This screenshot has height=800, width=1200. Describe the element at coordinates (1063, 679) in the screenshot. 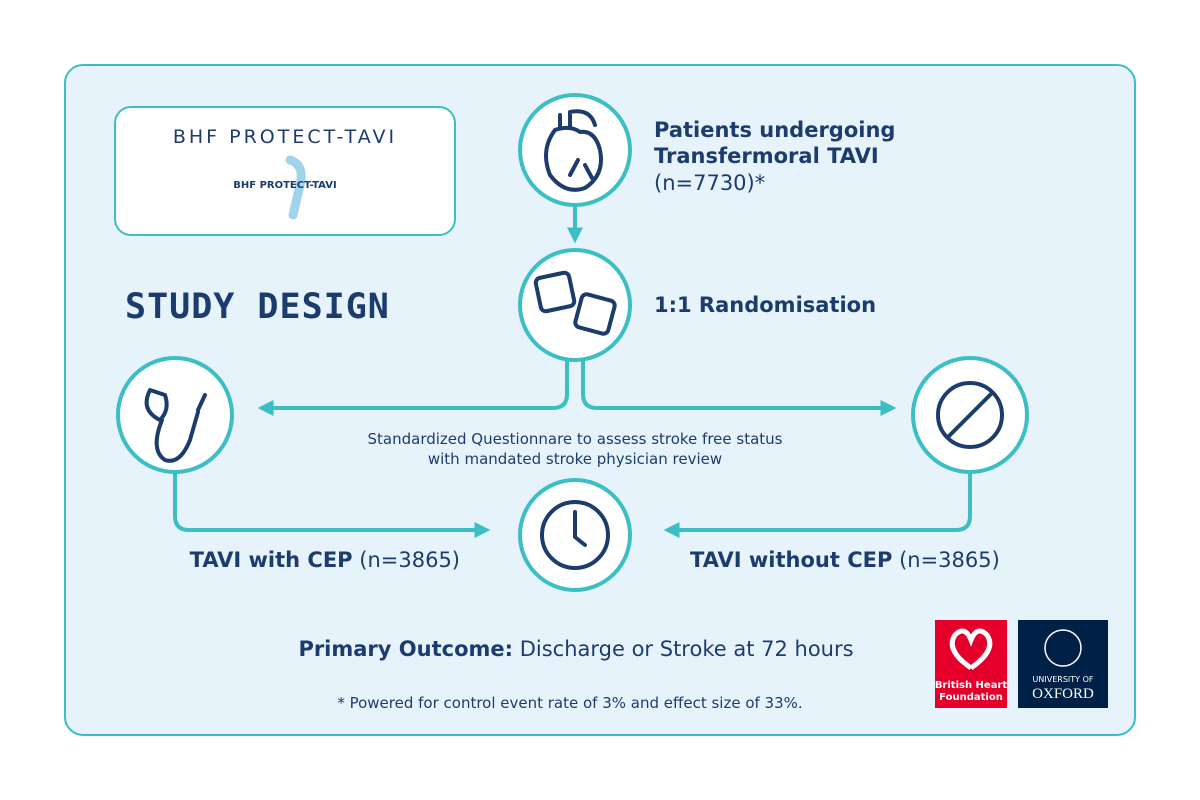

I see `partner-text: UNIVERSITY OF` at that location.